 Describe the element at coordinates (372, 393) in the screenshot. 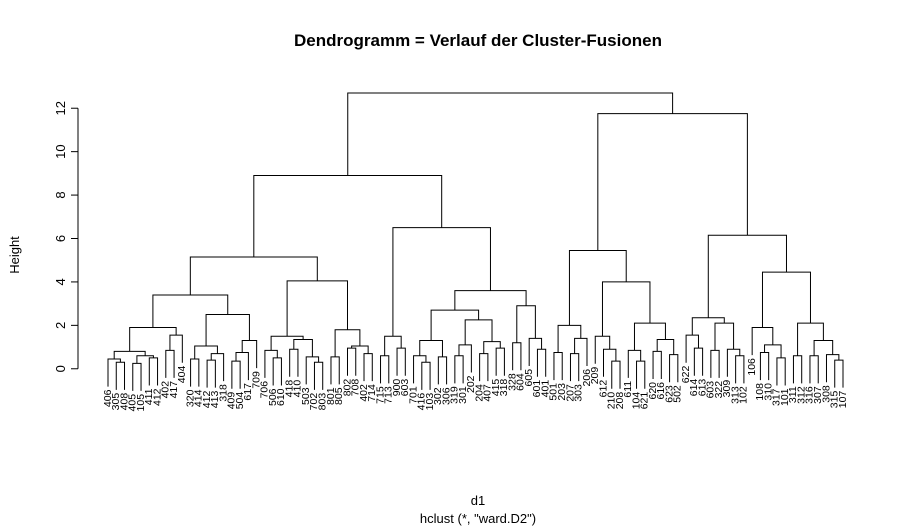

I see `leaf-label: 714` at that location.